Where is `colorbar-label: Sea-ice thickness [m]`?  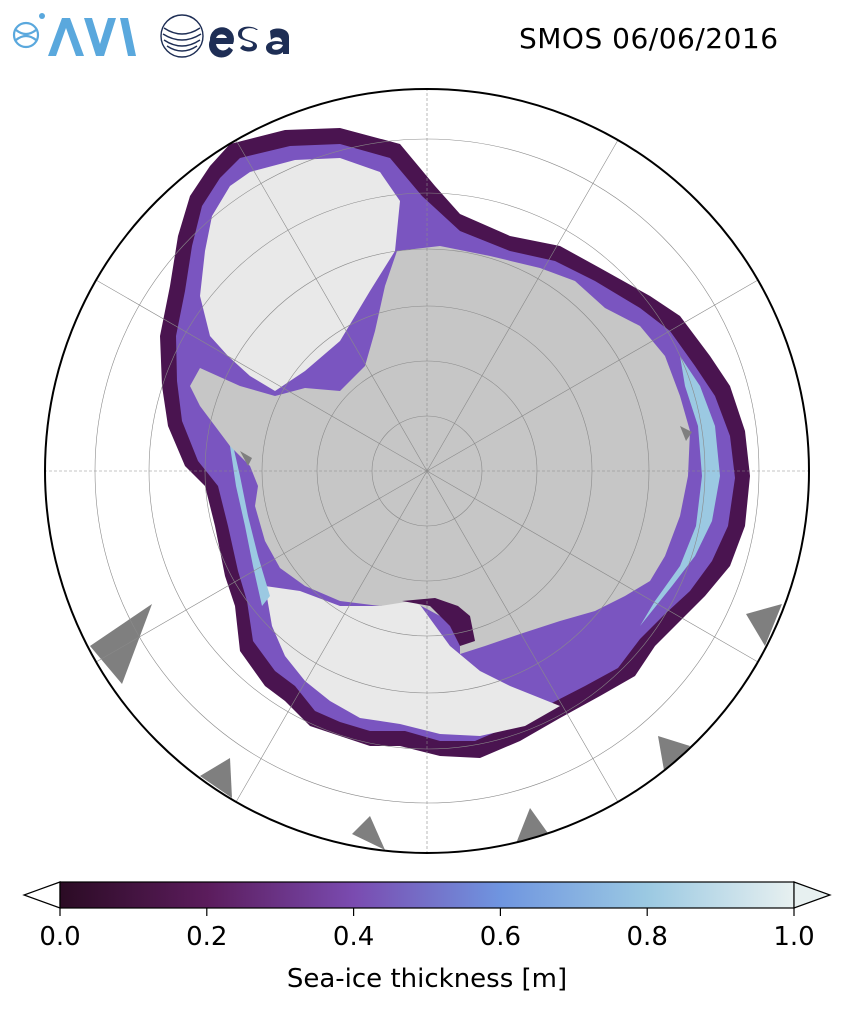
colorbar-label: Sea-ice thickness [m] is located at coordinates (427, 979).